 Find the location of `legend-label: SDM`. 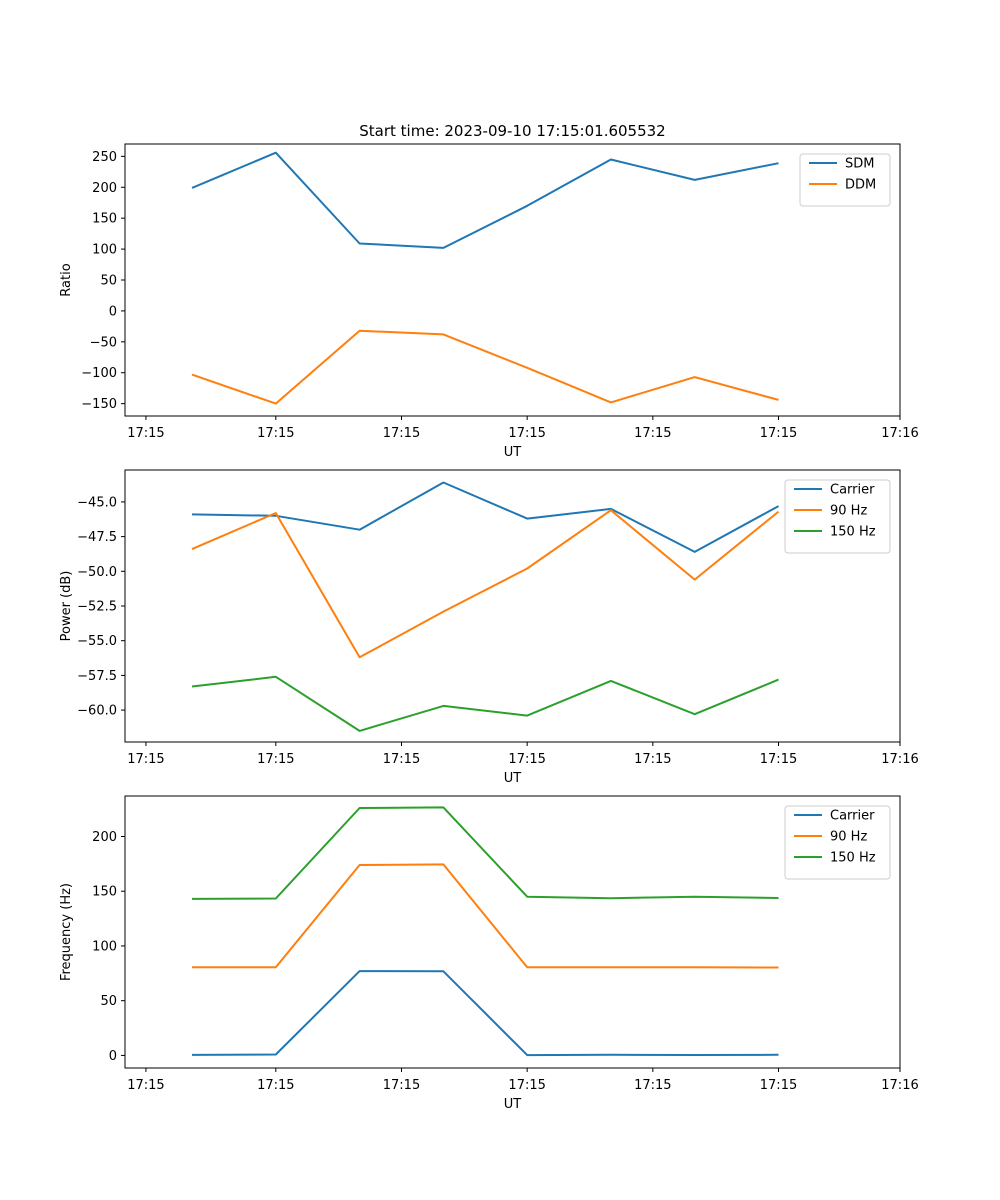

legend-label: SDM is located at coordinates (859, 164).